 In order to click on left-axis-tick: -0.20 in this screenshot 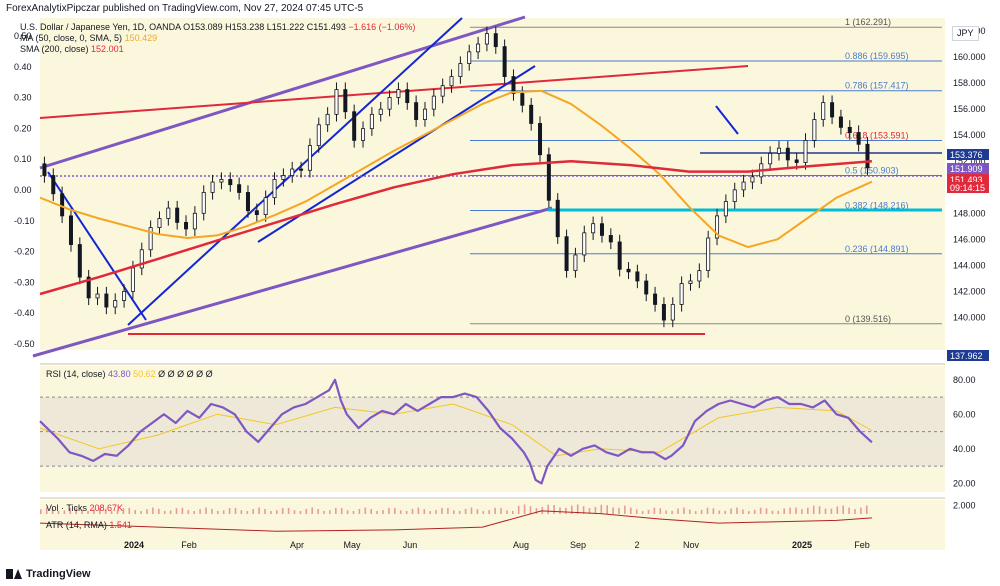, I will do `click(24, 252)`.